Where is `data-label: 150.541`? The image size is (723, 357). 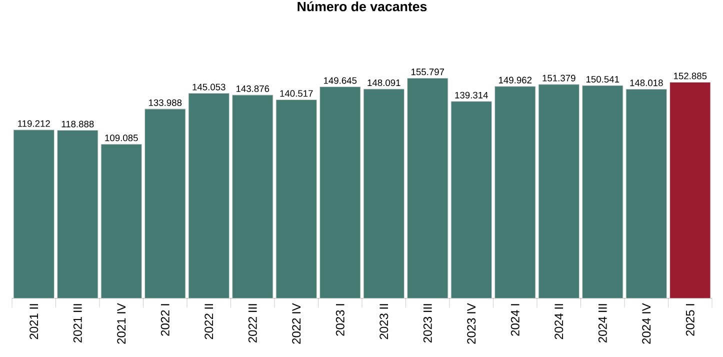 data-label: 150.541 is located at coordinates (603, 79).